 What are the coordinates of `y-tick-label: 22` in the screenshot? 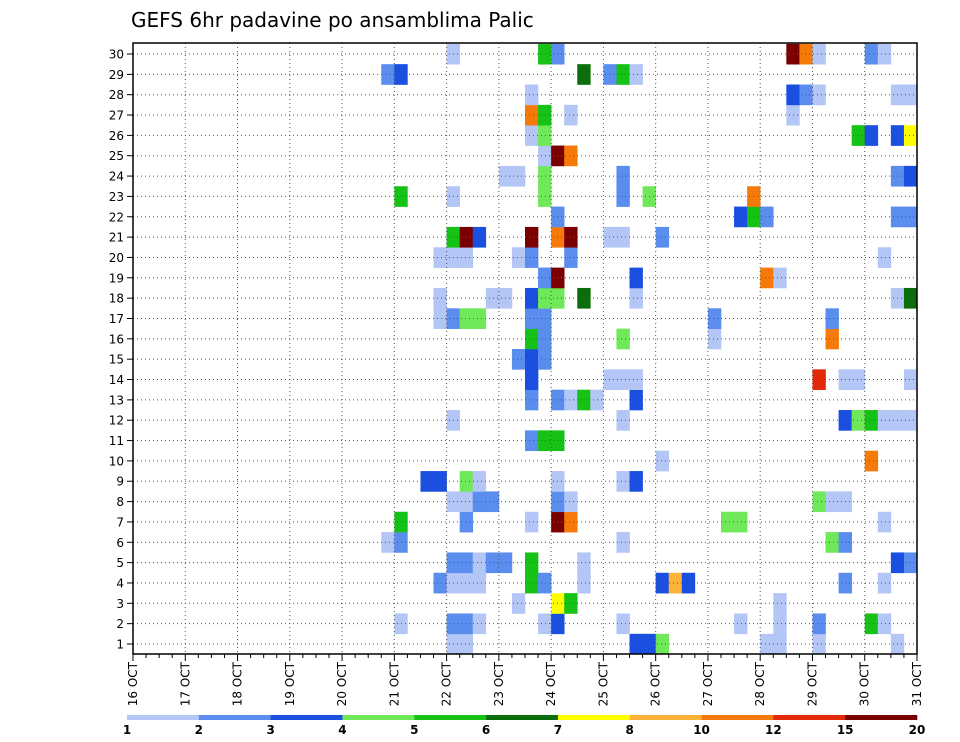 It's located at (116, 217).